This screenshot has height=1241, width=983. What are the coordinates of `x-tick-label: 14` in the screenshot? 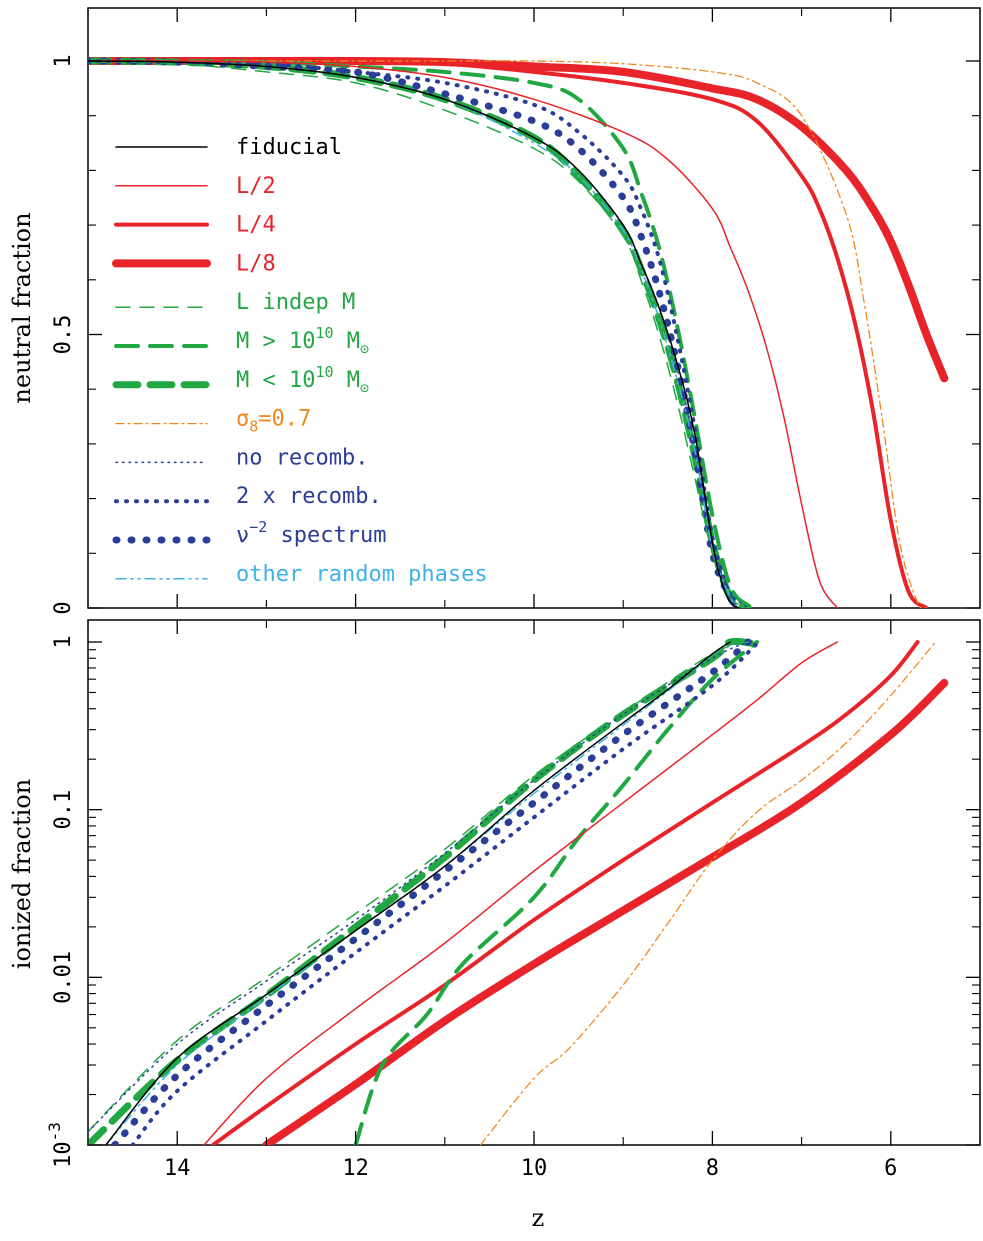 It's located at (177, 1168).